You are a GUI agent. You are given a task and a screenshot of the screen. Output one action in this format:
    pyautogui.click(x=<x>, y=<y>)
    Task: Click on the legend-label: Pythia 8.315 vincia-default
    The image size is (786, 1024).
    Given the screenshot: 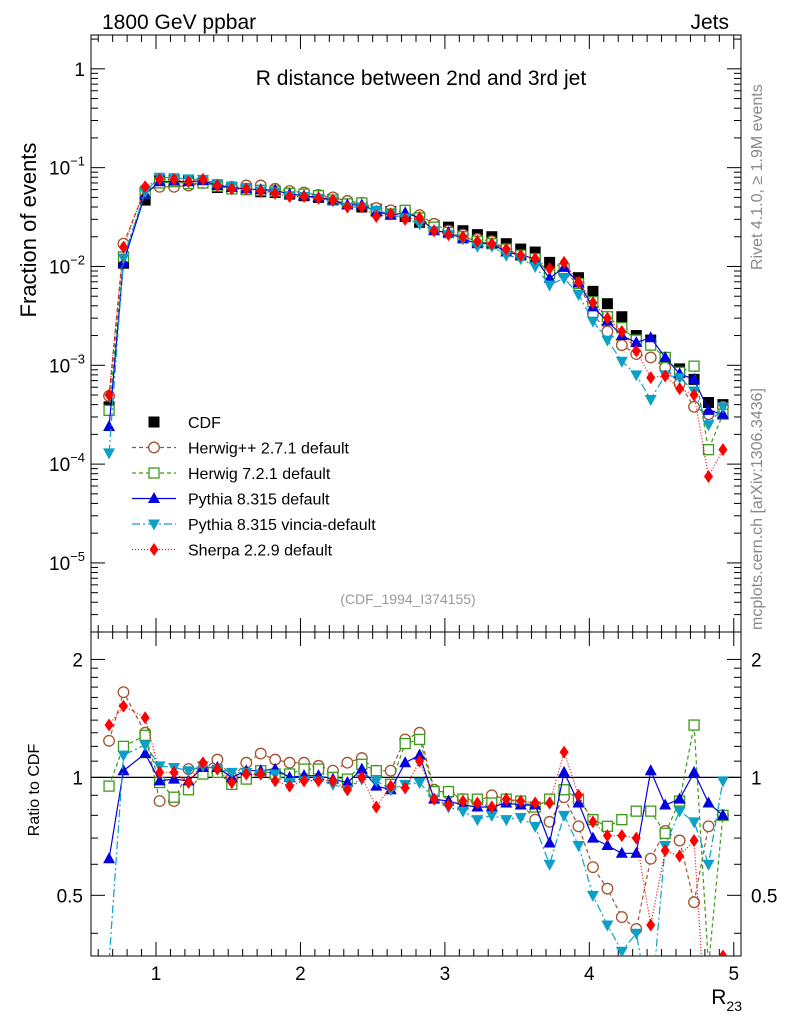 What is the action you would take?
    pyautogui.click(x=282, y=525)
    